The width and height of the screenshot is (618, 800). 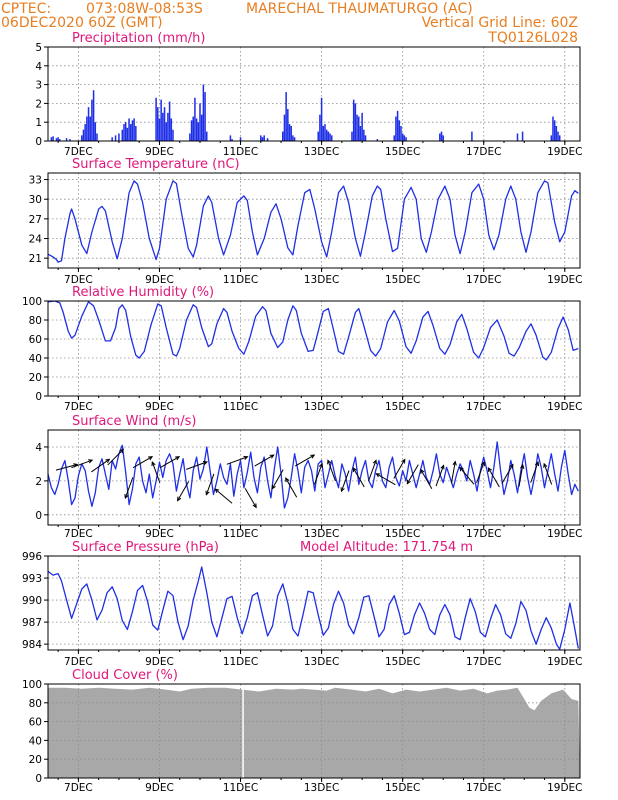 What do you see at coordinates (532, 38) in the screenshot?
I see `header-model-code: TQ0126L028` at bounding box center [532, 38].